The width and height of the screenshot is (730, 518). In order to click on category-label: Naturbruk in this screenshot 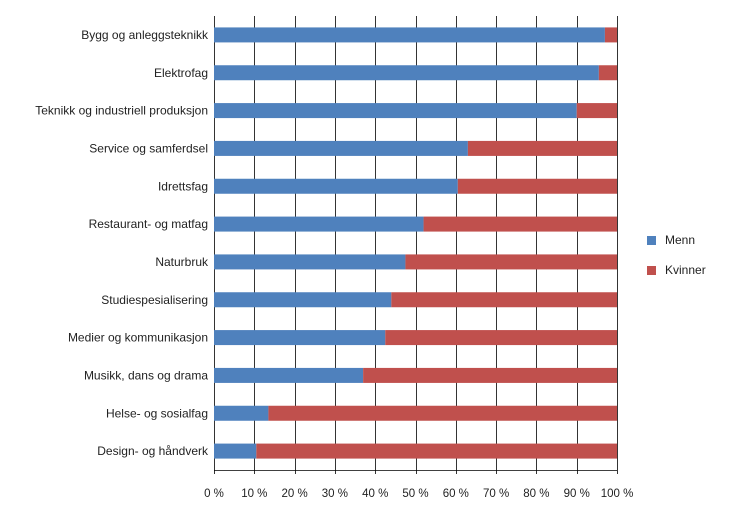, I will do `click(182, 262)`.